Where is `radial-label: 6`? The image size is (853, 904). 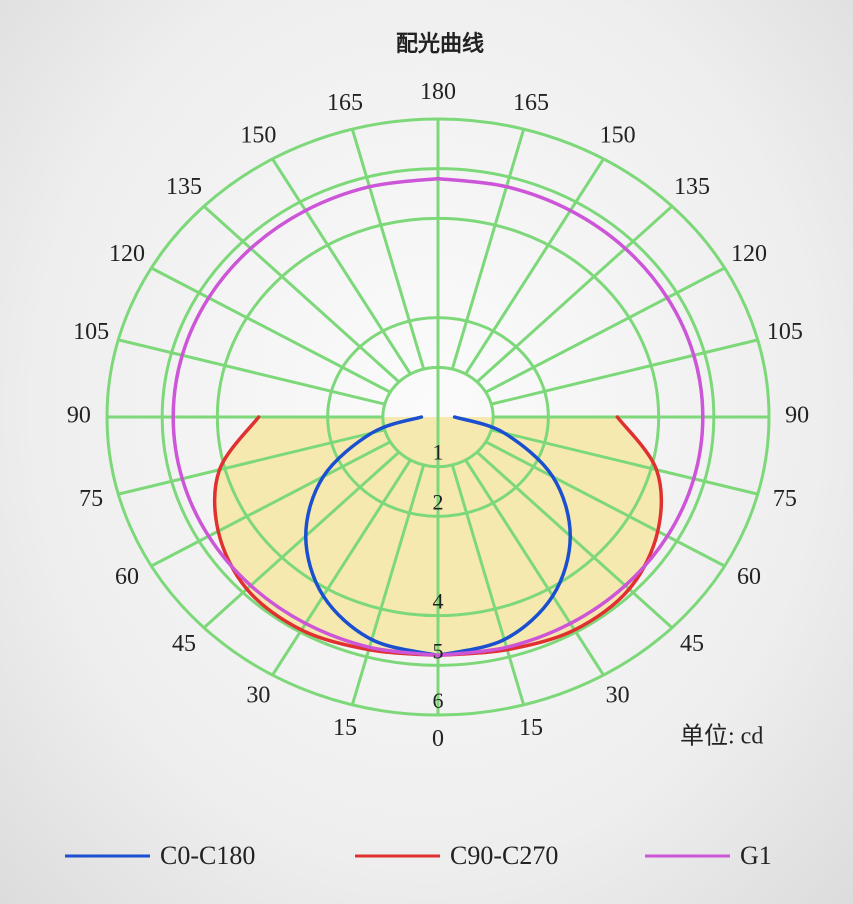 radial-label: 6 is located at coordinates (438, 700).